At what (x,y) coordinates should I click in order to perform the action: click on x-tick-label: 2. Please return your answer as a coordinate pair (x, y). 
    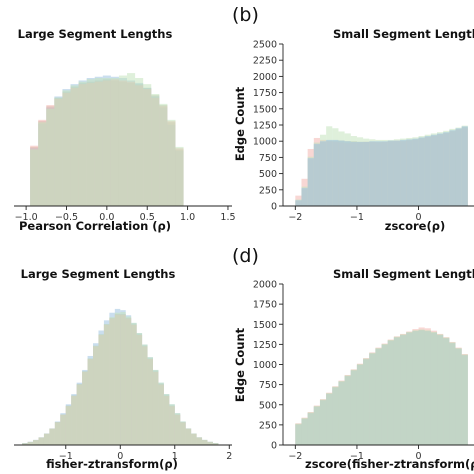
    Looking at the image, I should click on (229, 456).